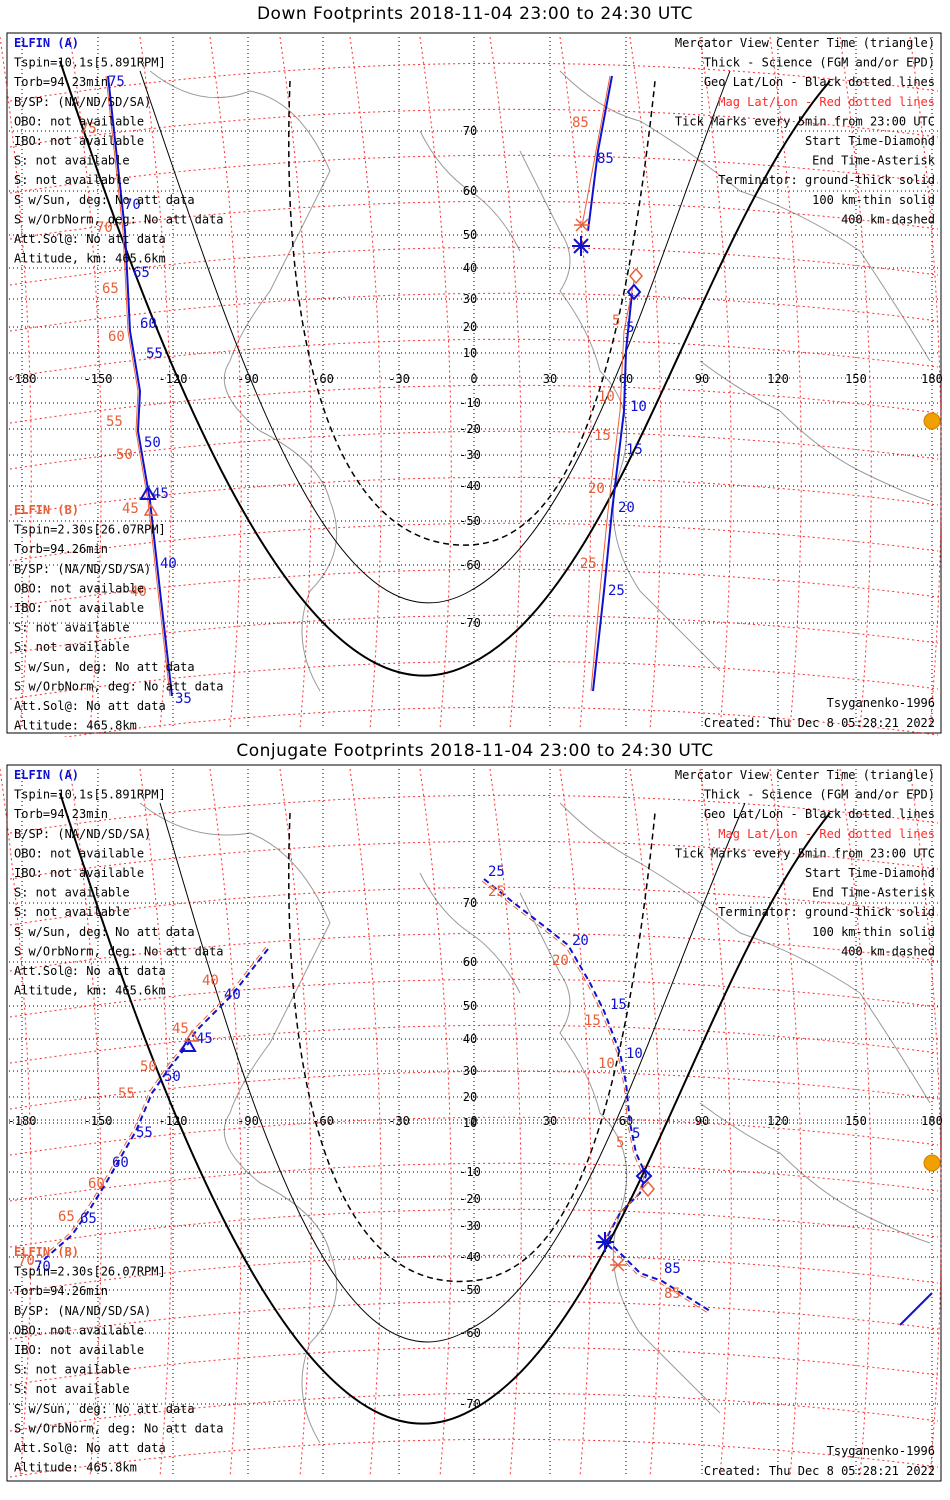 Image resolution: width=950 pixels, height=1500 pixels. What do you see at coordinates (96, 1184) in the screenshot?
I see `track-label-b: 60` at bounding box center [96, 1184].